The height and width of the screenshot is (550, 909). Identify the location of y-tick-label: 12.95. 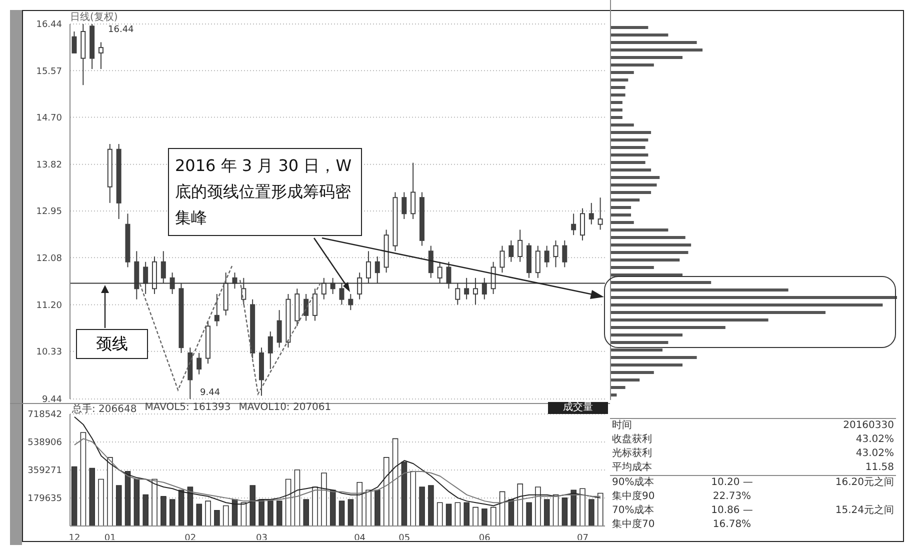
(49, 212).